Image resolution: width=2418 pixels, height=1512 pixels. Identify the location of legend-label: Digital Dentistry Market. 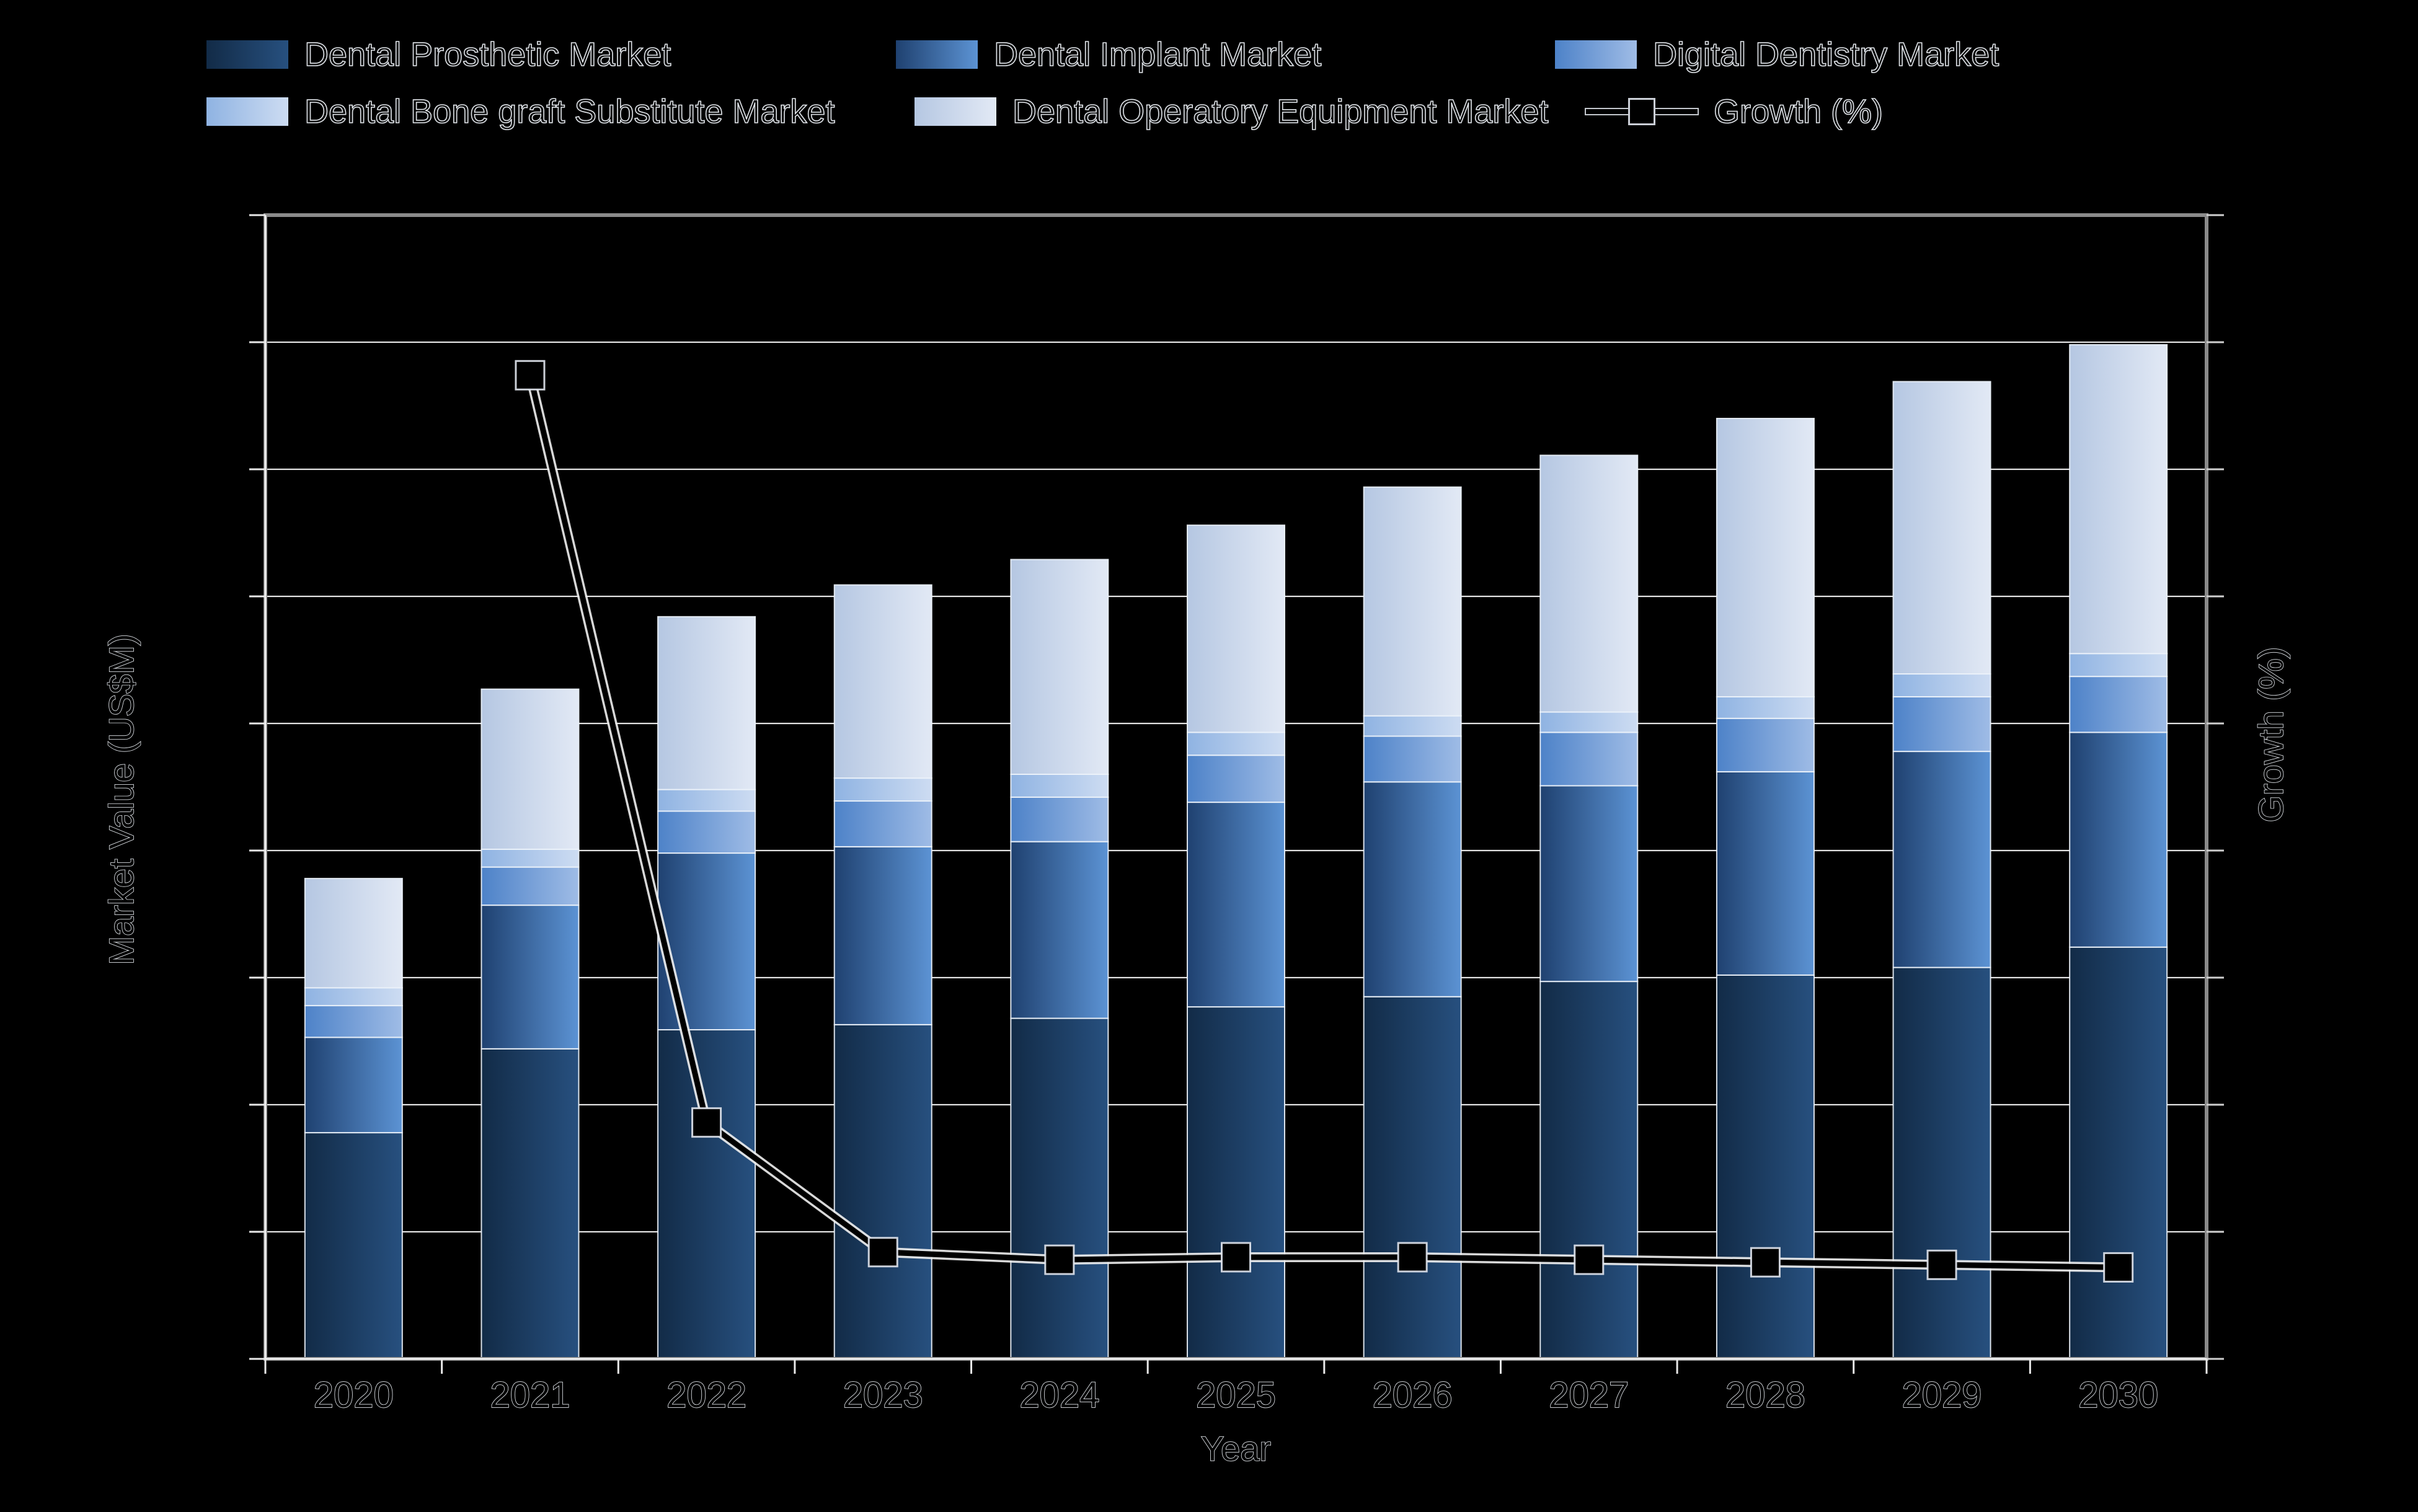
(1826, 55).